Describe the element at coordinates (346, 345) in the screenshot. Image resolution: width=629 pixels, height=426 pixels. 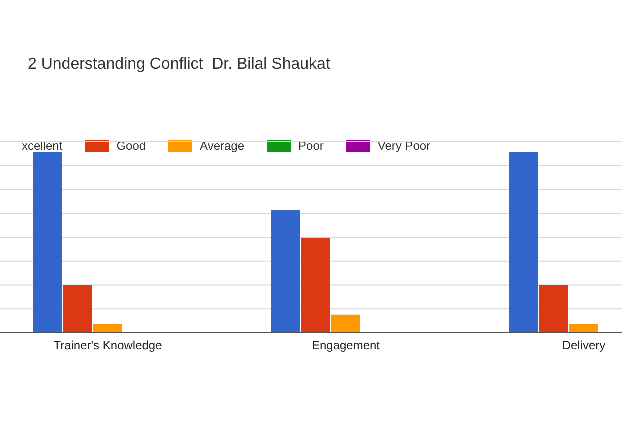
I see `x-tick-label: Engagement` at that location.